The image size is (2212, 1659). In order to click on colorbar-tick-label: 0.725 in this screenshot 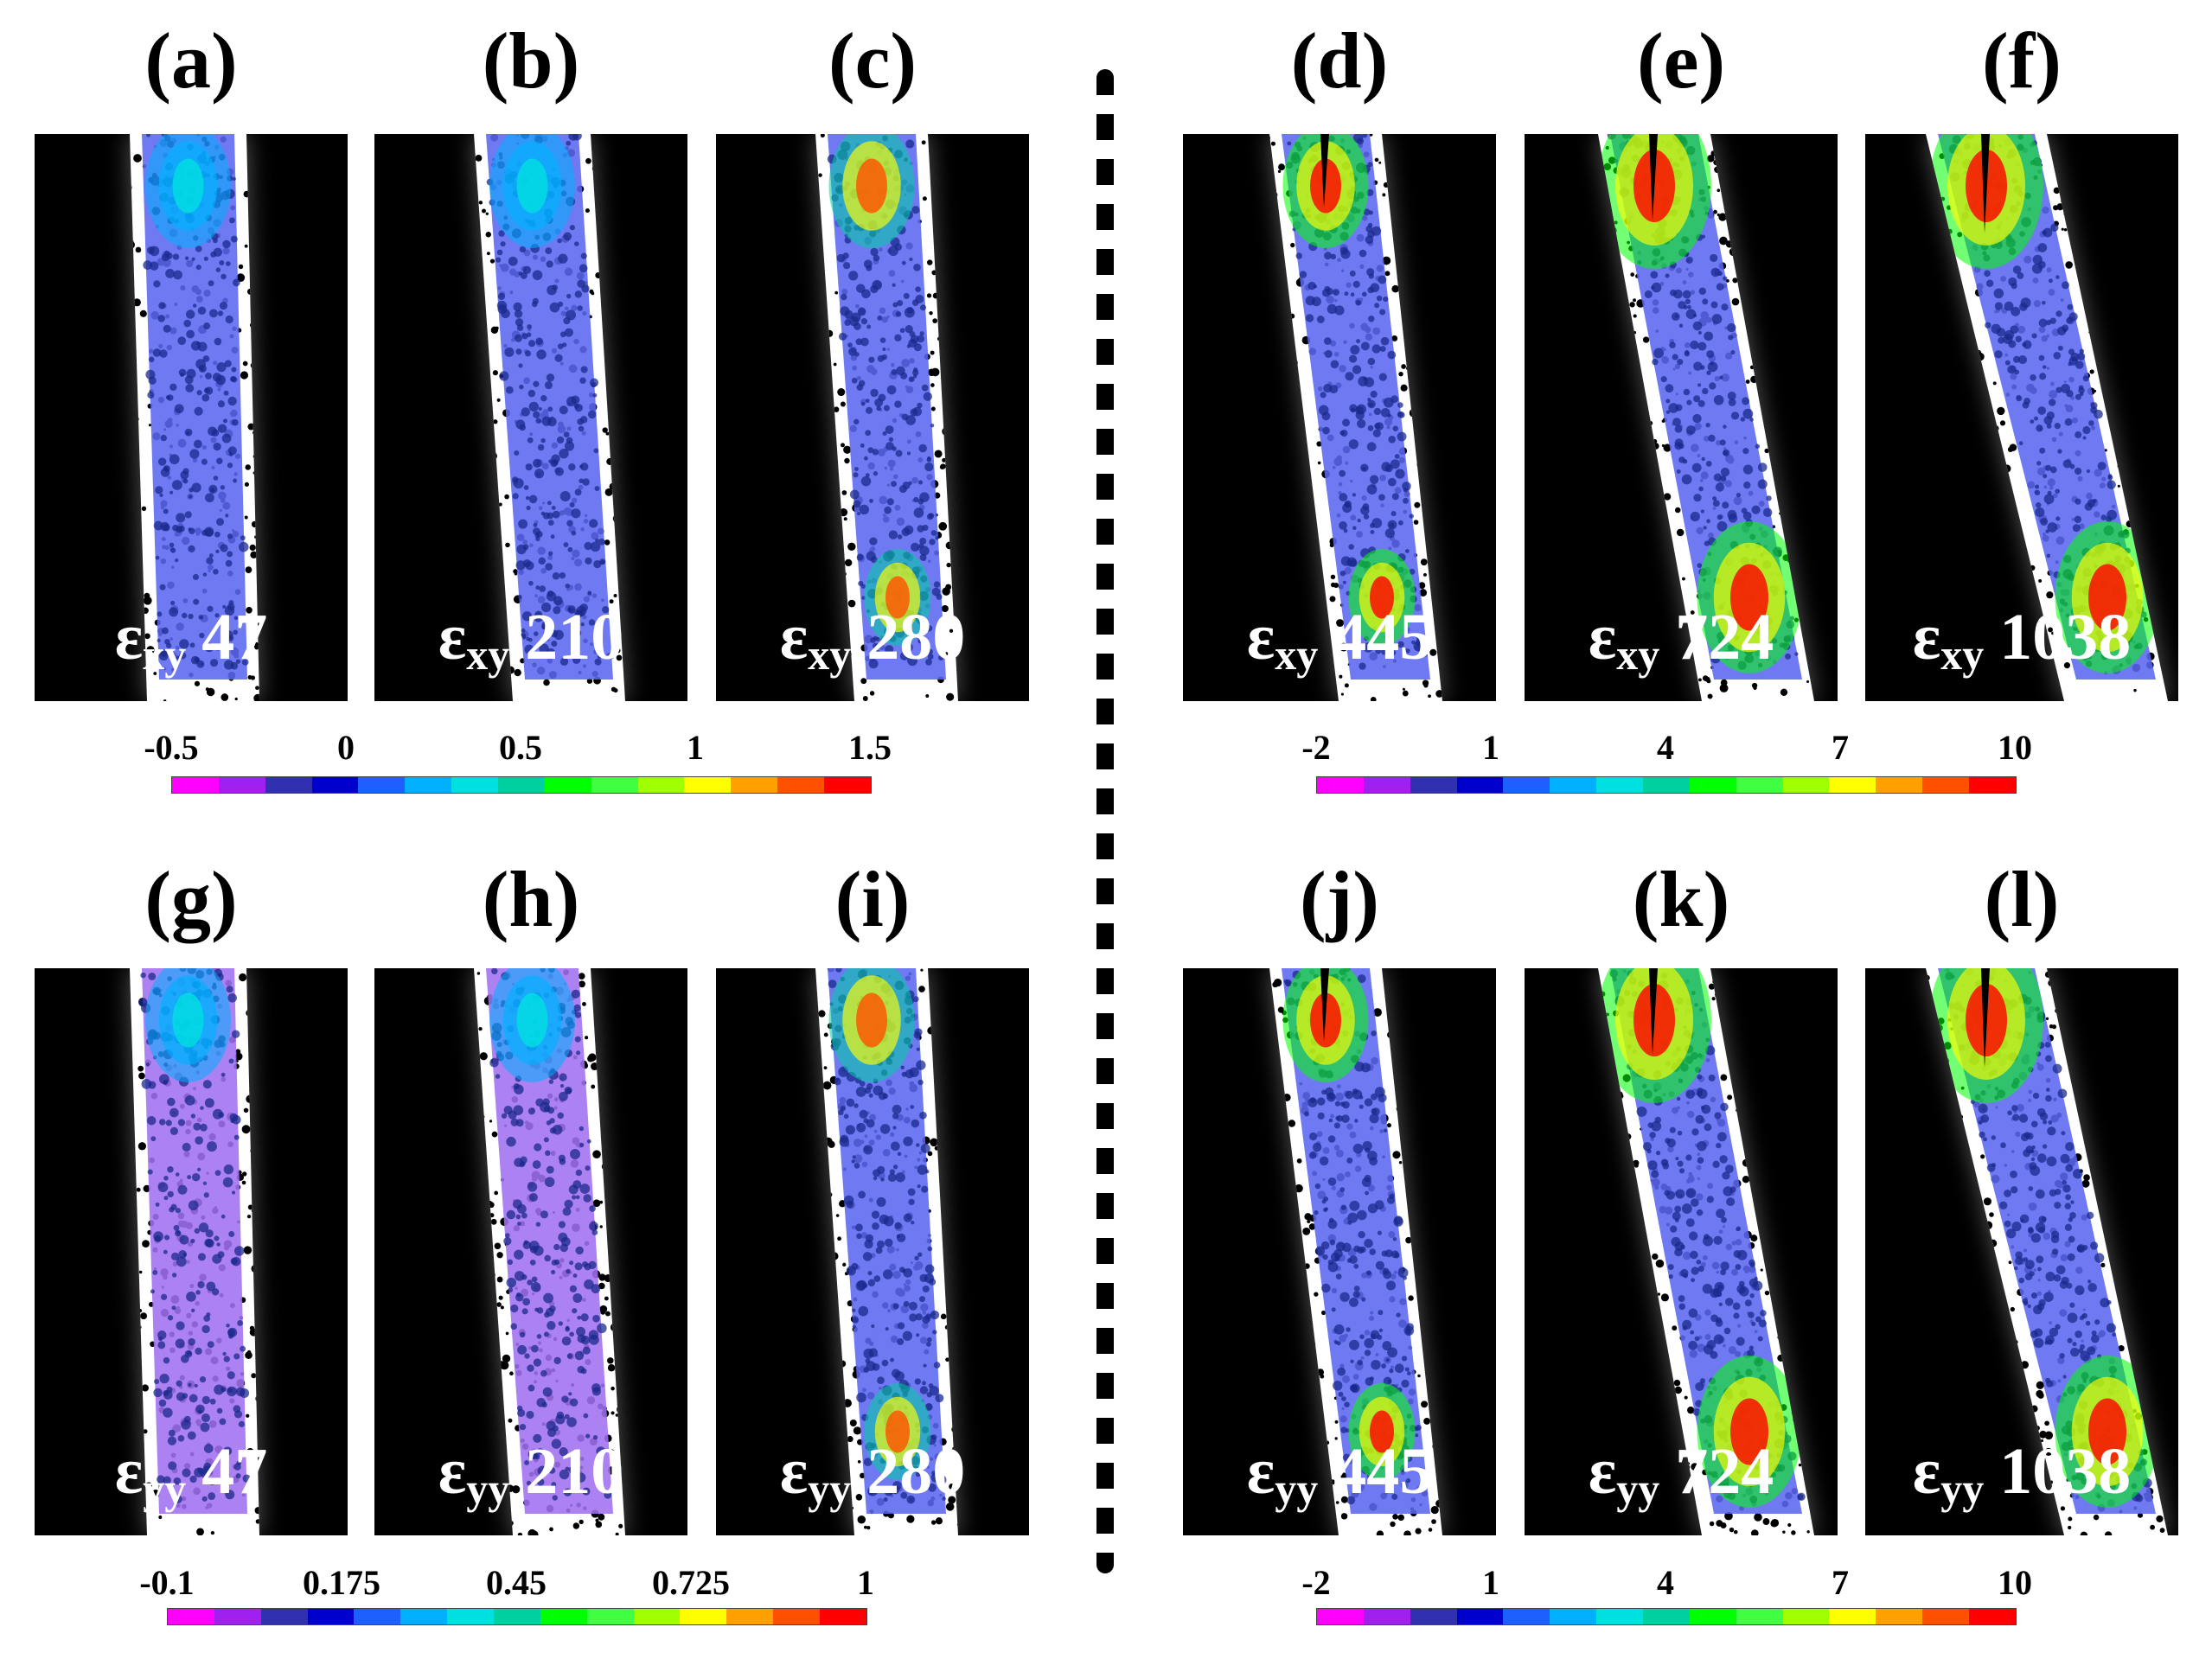, I will do `click(691, 1582)`.